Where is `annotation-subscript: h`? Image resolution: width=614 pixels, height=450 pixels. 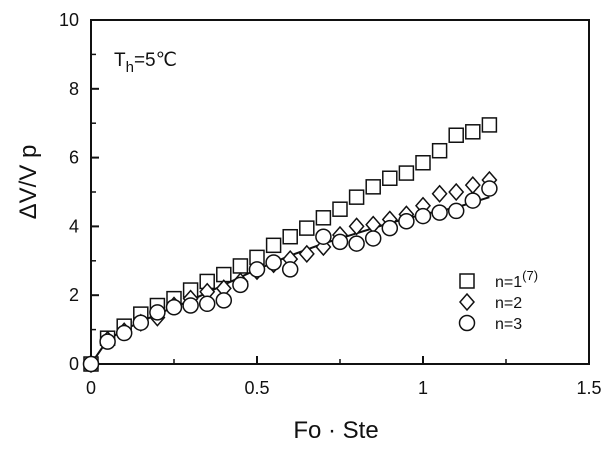
annotation-subscript: h is located at coordinates (130, 67).